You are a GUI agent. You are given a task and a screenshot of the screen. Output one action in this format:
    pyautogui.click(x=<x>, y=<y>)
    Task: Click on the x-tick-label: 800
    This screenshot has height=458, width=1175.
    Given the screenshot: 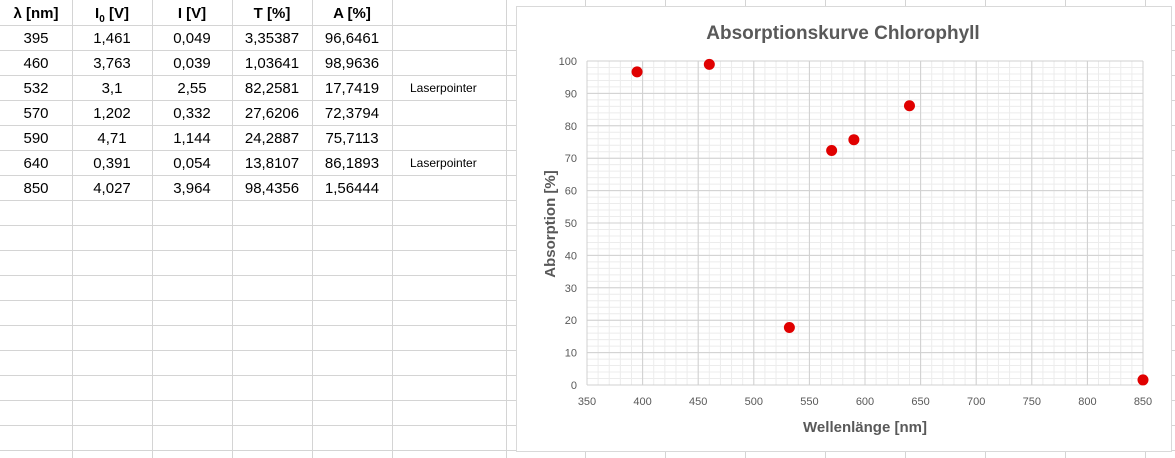 What is the action you would take?
    pyautogui.click(x=1087, y=402)
    